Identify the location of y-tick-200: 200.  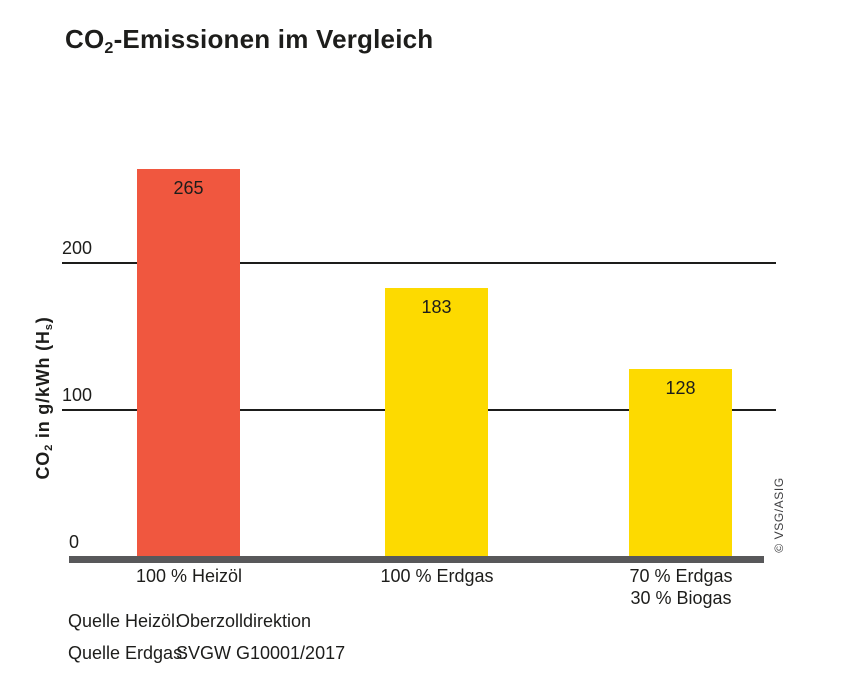
(77, 248).